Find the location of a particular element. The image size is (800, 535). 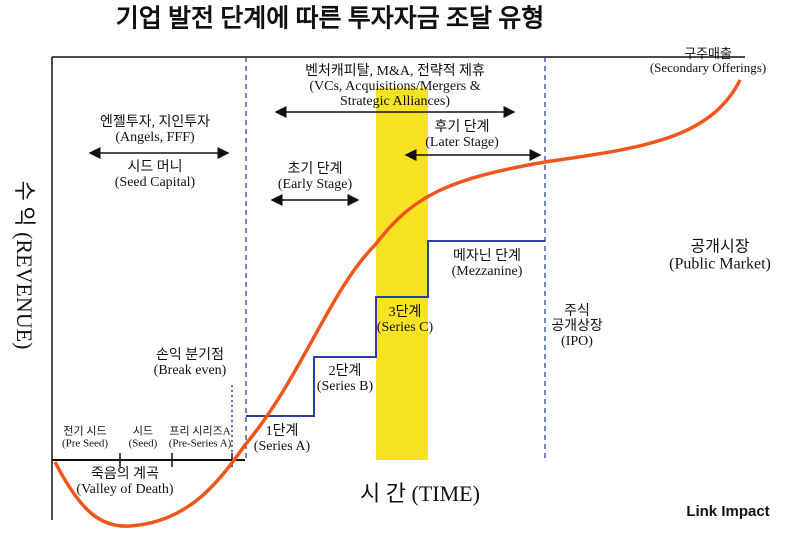

logo: Link Impact is located at coordinates (727, 511).